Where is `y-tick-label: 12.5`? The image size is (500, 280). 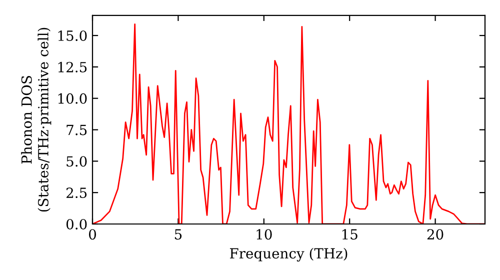 y-tick-label: 12.5 is located at coordinates (72, 67).